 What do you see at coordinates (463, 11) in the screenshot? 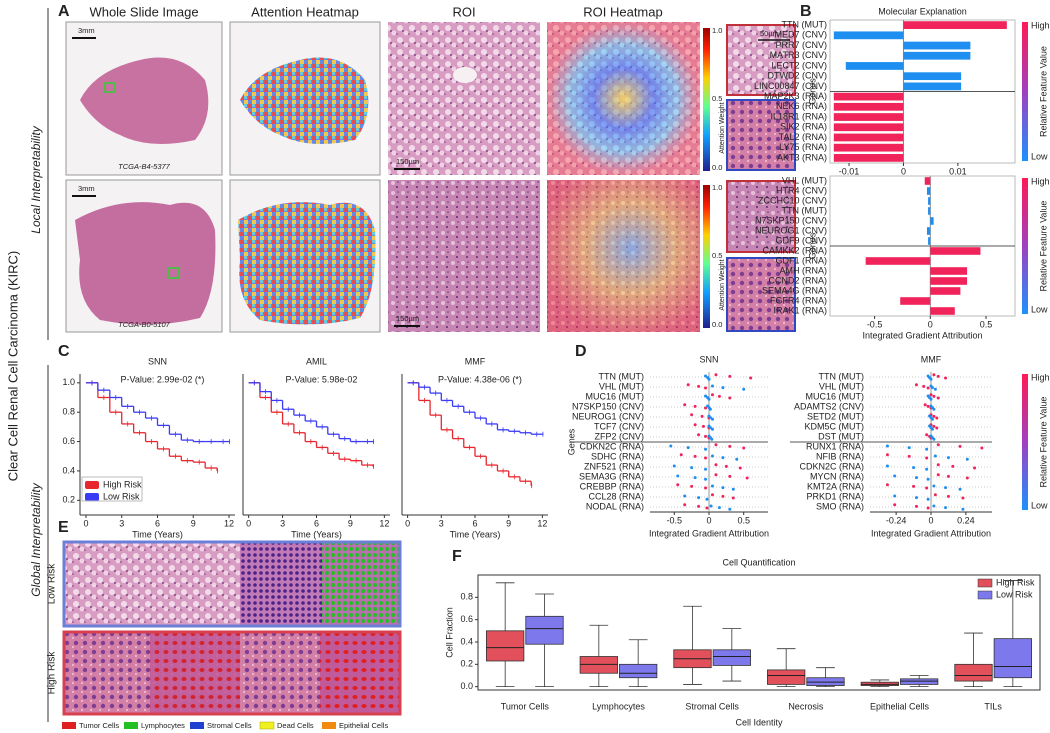
I see `column-header: ROI` at bounding box center [463, 11].